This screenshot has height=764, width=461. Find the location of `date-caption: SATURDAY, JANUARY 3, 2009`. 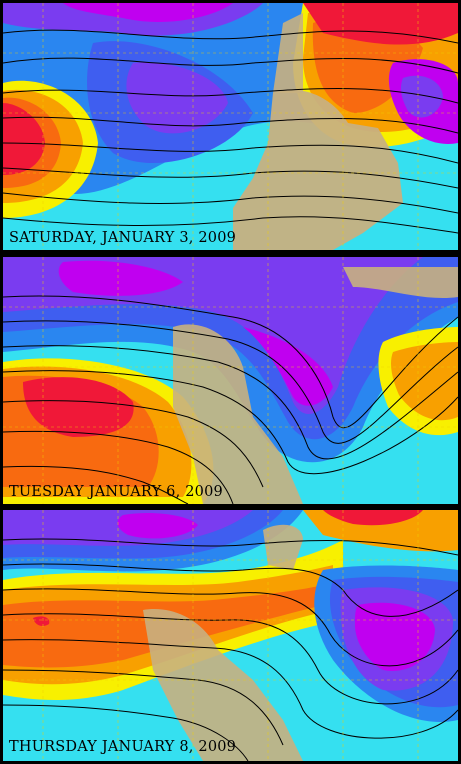

date-caption: SATURDAY, JANUARY 3, 2009 is located at coordinates (123, 238).